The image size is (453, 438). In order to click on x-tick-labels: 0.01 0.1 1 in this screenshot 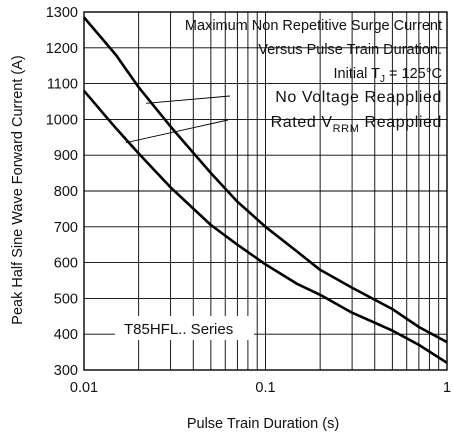, I will do `click(260, 388)`.